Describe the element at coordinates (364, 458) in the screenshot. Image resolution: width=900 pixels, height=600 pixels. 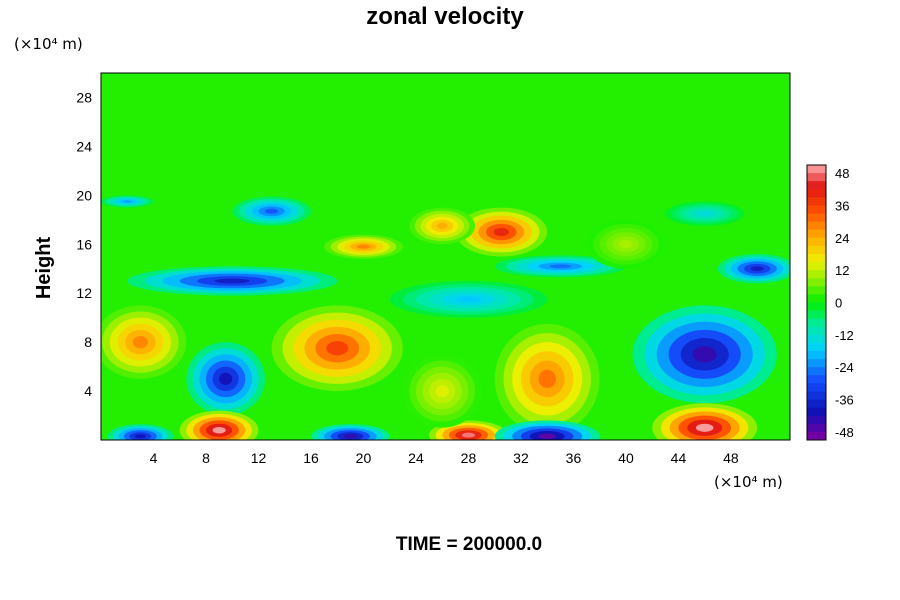
I see `x-tick-label: 20` at that location.